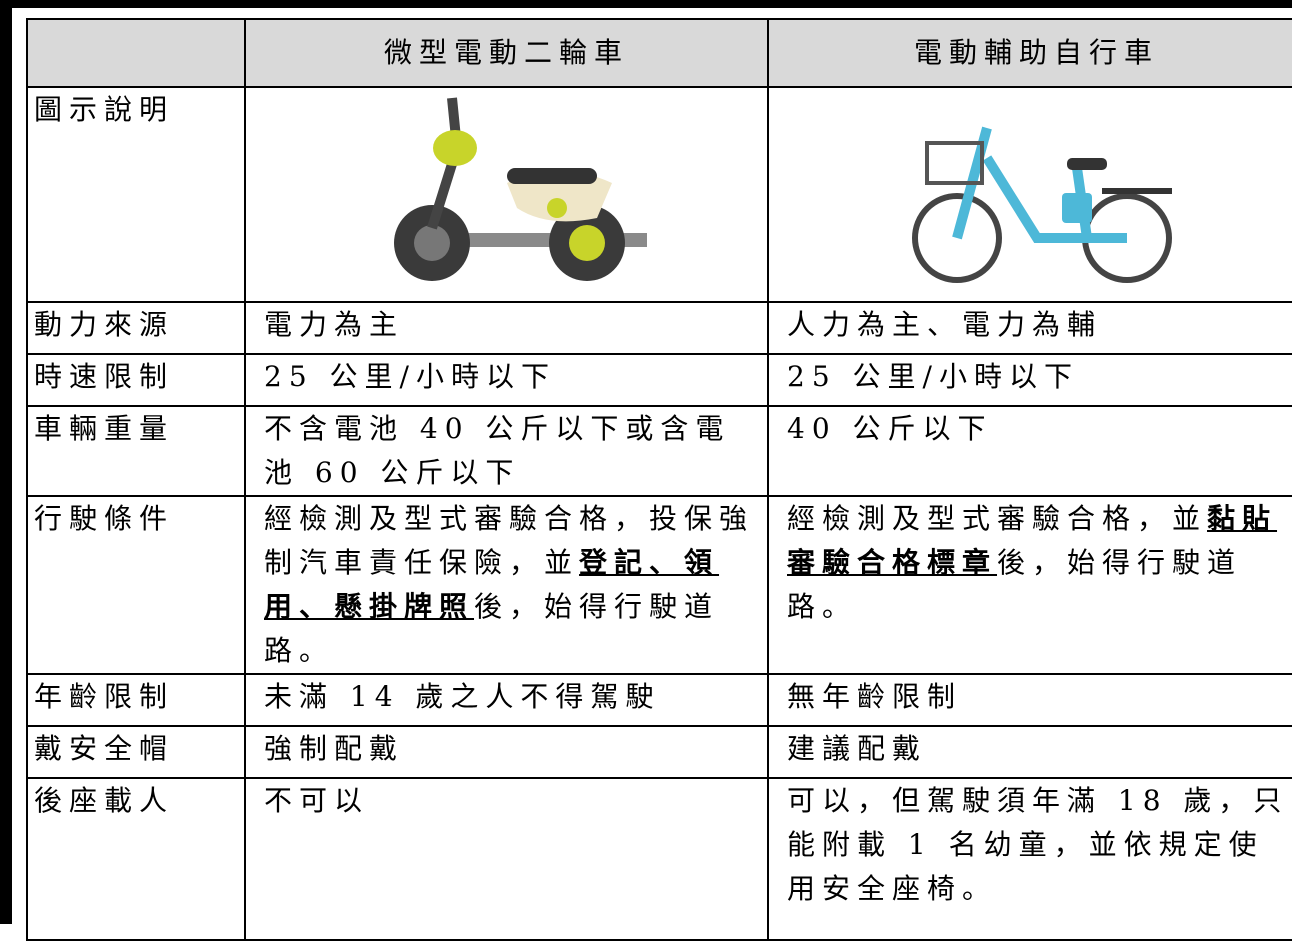 This screenshot has height=941, width=1292. Describe the element at coordinates (136, 859) in the screenshot. I see `row-label: 後座載人` at that location.